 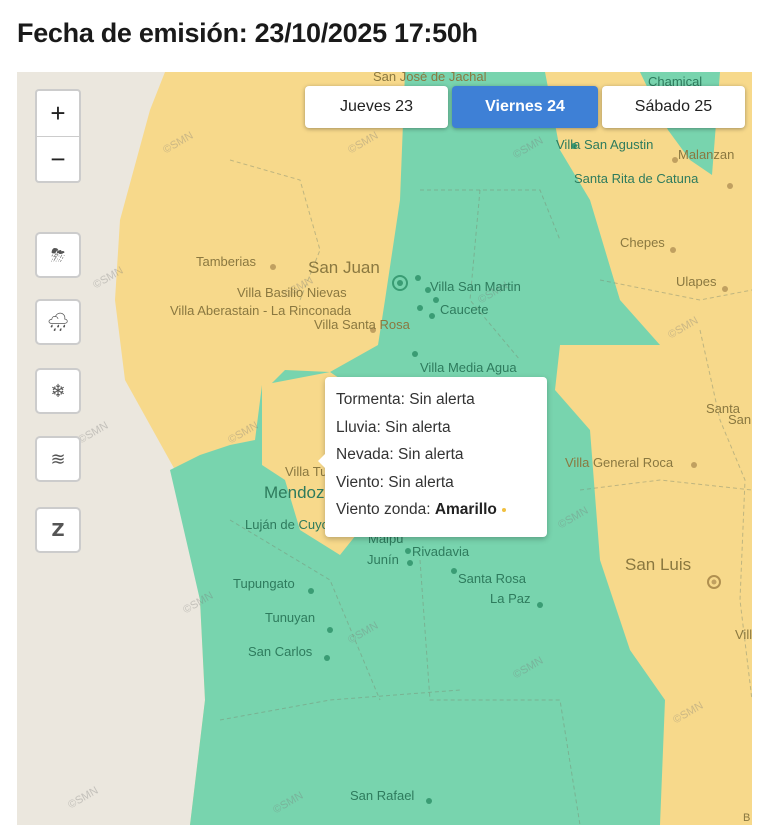 I want to click on zonda-level: Amarillo, so click(x=465, y=509).